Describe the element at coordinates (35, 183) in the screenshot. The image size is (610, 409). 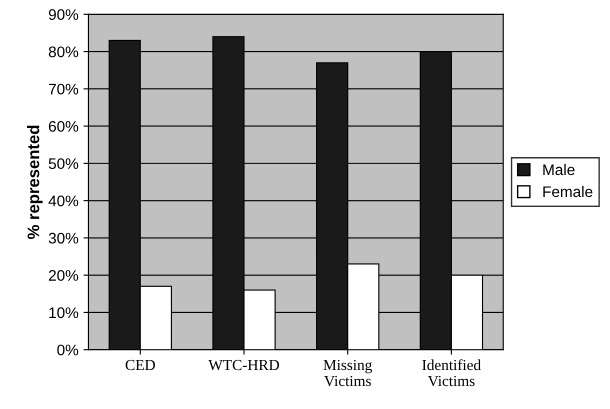
I see `y-axis-title: % represented` at that location.